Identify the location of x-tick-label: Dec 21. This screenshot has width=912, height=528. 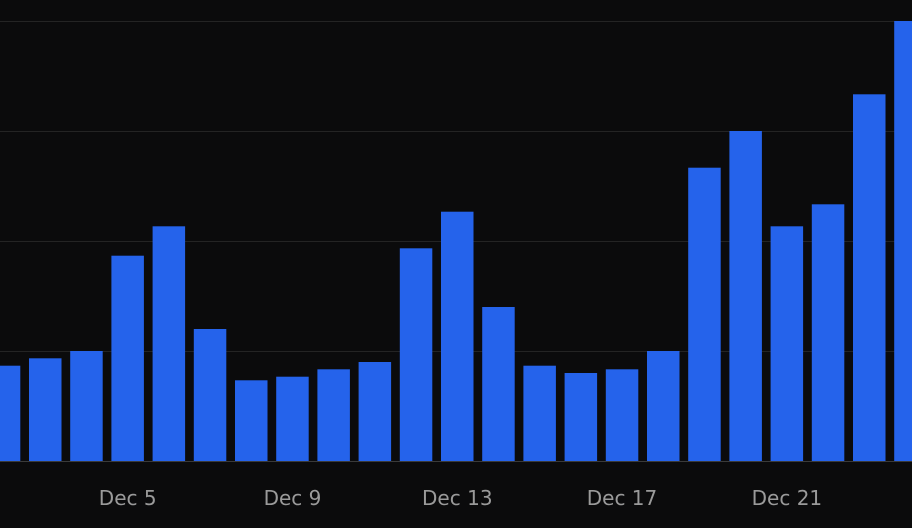
(787, 498).